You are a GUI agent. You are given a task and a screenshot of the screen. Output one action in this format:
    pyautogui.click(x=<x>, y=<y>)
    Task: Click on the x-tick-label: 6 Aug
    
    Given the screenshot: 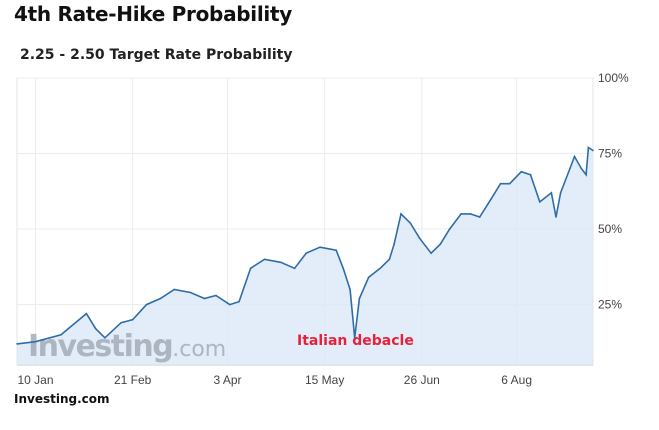 What is the action you would take?
    pyautogui.click(x=516, y=380)
    